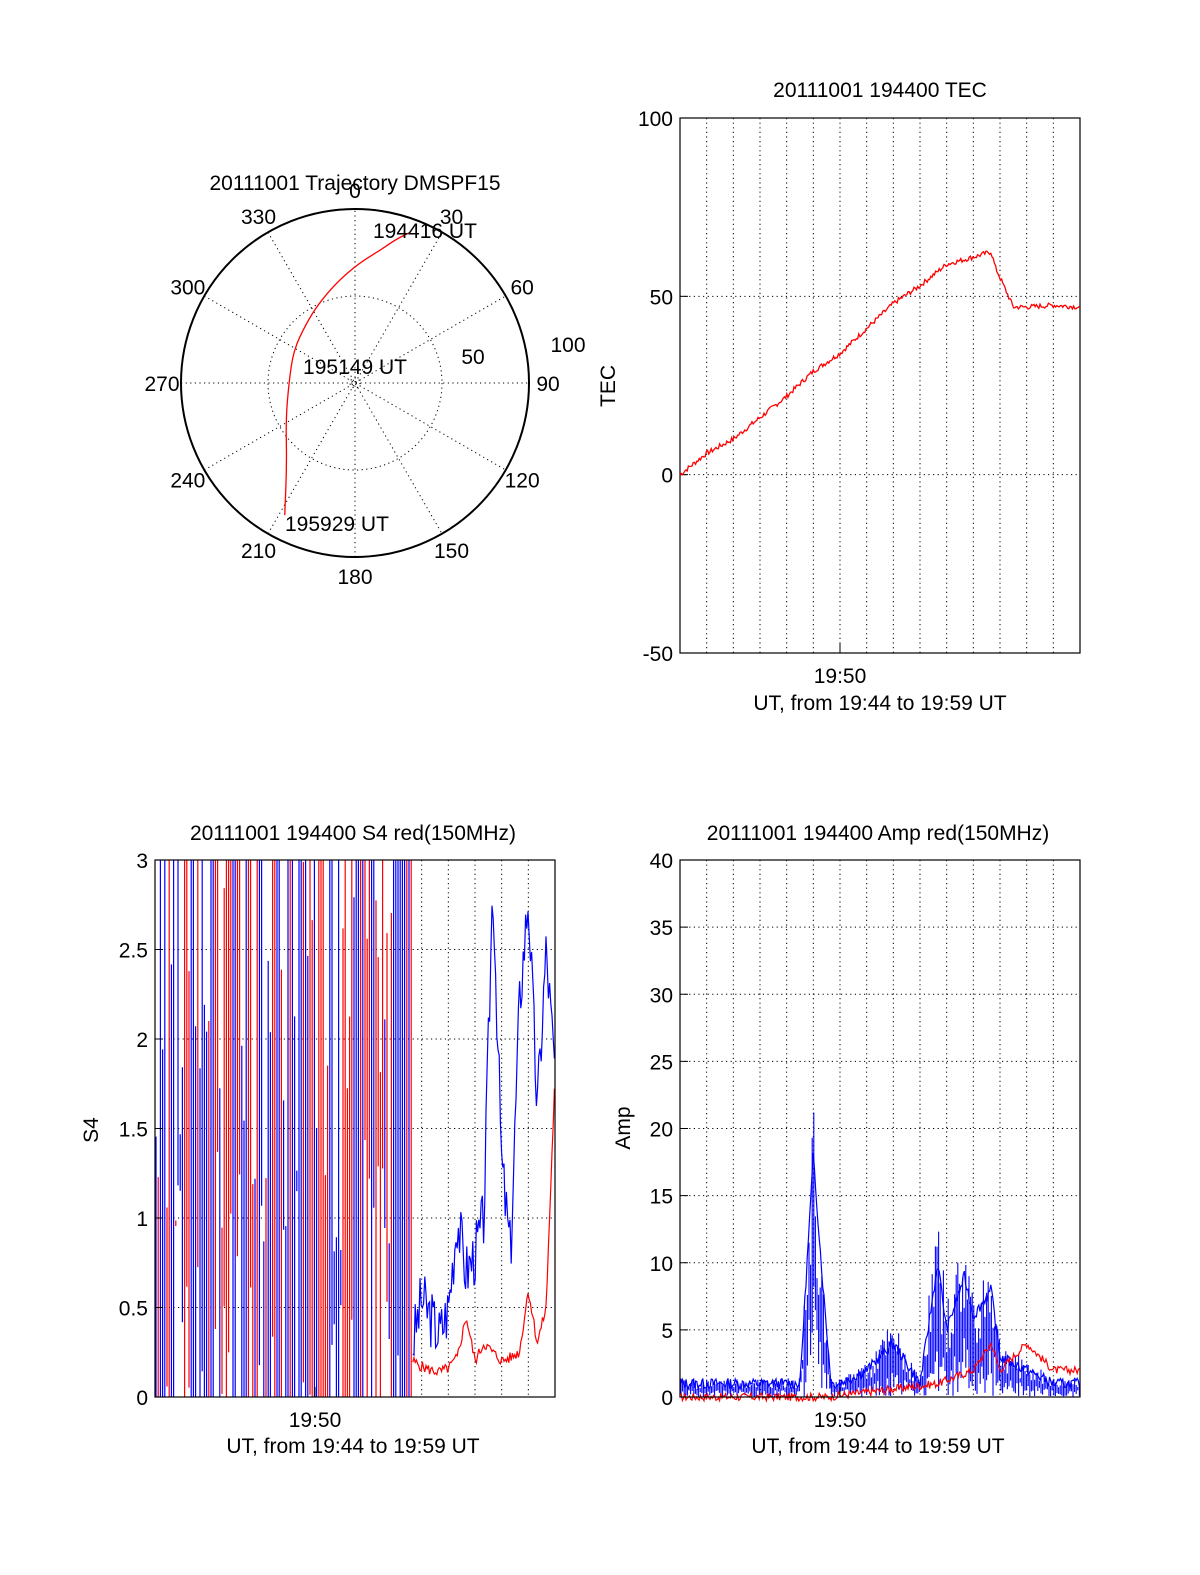 The height and width of the screenshot is (1575, 1200). What do you see at coordinates (355, 191) in the screenshot?
I see `polar-angle-label: 0` at bounding box center [355, 191].